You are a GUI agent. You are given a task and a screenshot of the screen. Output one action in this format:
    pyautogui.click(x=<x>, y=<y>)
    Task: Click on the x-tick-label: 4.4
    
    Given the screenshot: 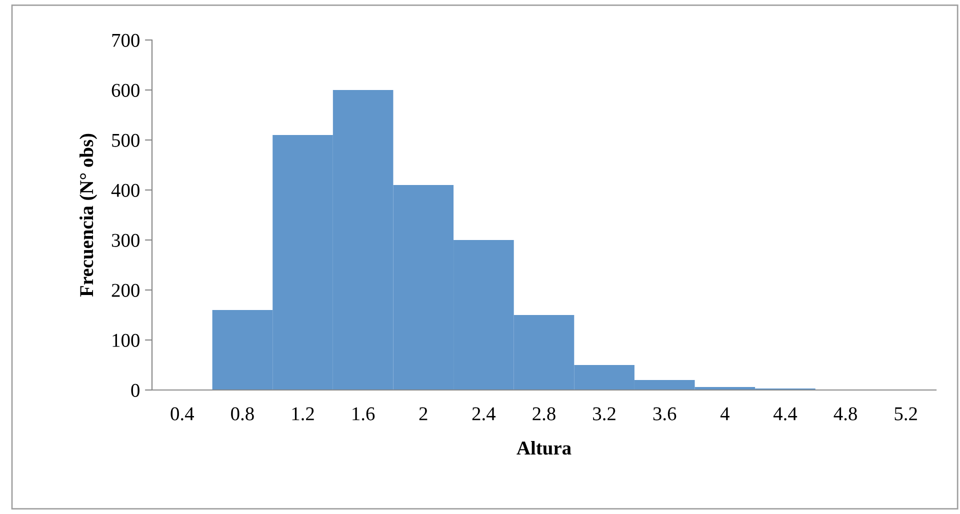 What is the action you would take?
    pyautogui.click(x=785, y=413)
    